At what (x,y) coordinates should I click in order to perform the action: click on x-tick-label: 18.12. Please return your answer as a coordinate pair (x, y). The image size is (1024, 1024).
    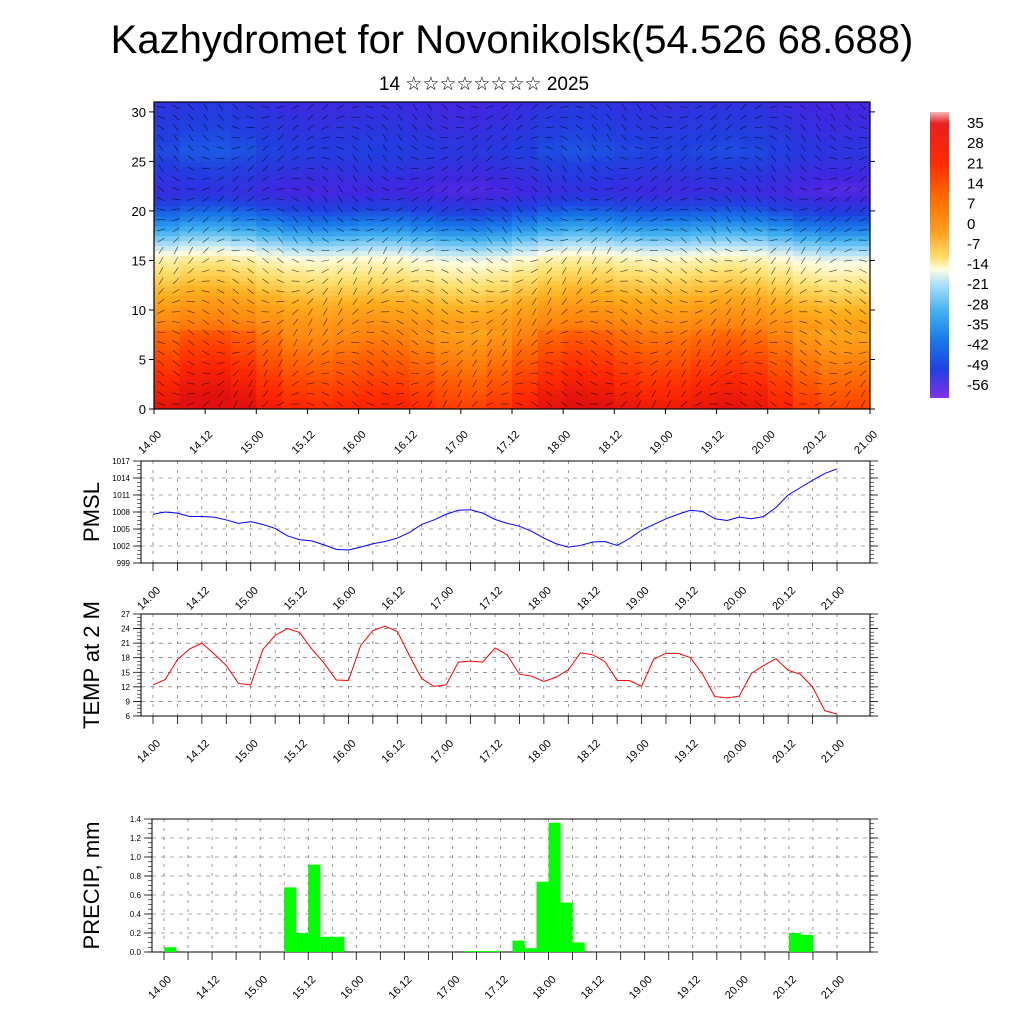
    Looking at the image, I should click on (589, 599).